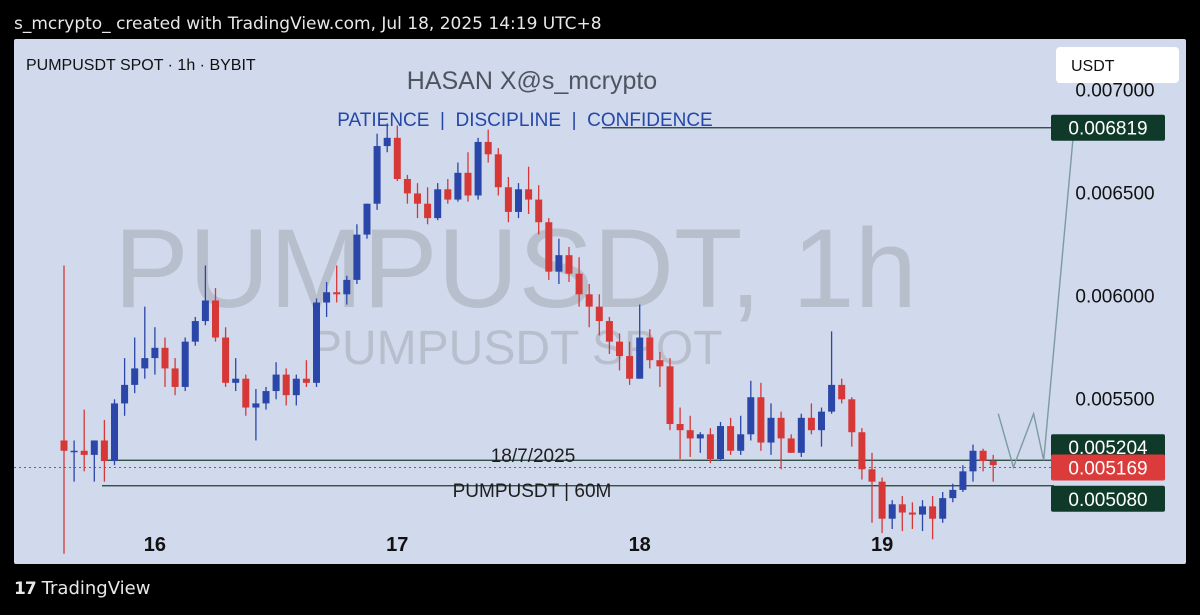  I want to click on y-tick-label: 0.007000, so click(1114, 90).